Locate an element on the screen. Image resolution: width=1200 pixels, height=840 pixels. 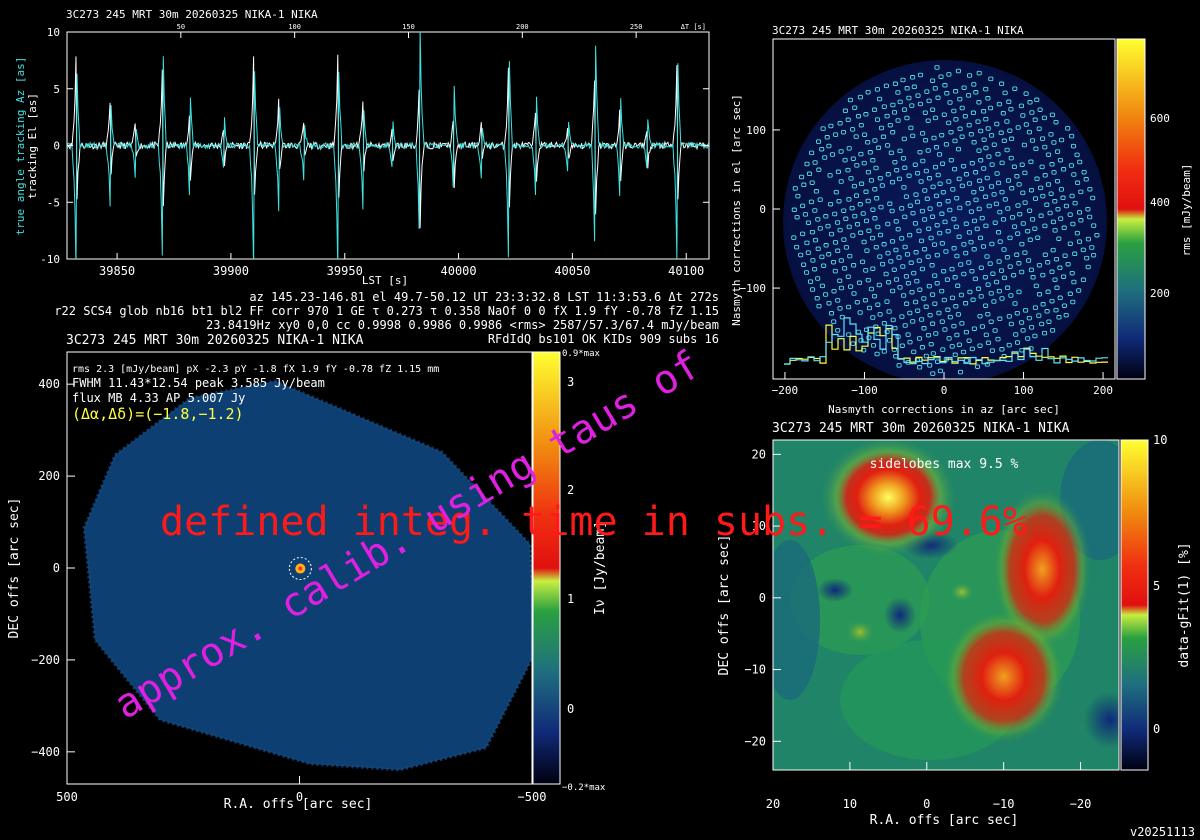
map-cbar-tick-2: 2 is located at coordinates (570, 490).